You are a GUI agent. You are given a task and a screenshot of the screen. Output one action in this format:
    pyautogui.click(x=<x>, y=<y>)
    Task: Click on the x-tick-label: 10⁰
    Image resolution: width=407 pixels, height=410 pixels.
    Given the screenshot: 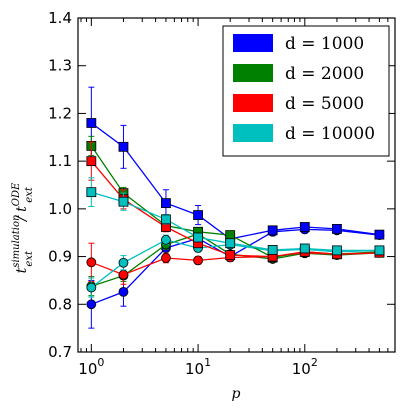 What is the action you would take?
    pyautogui.click(x=91, y=367)
    